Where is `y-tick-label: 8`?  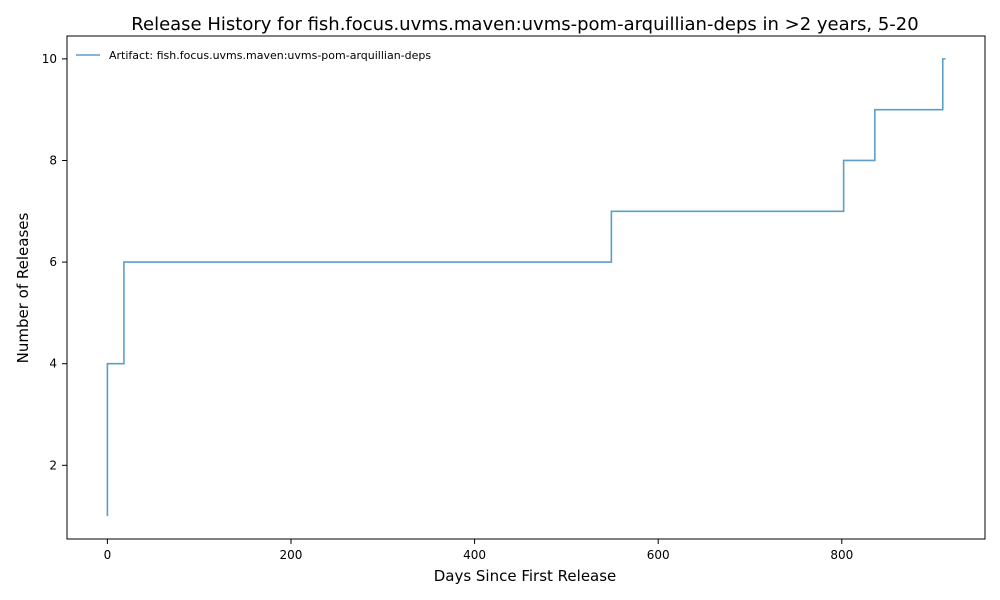
y-tick-label: 8 is located at coordinates (53, 160).